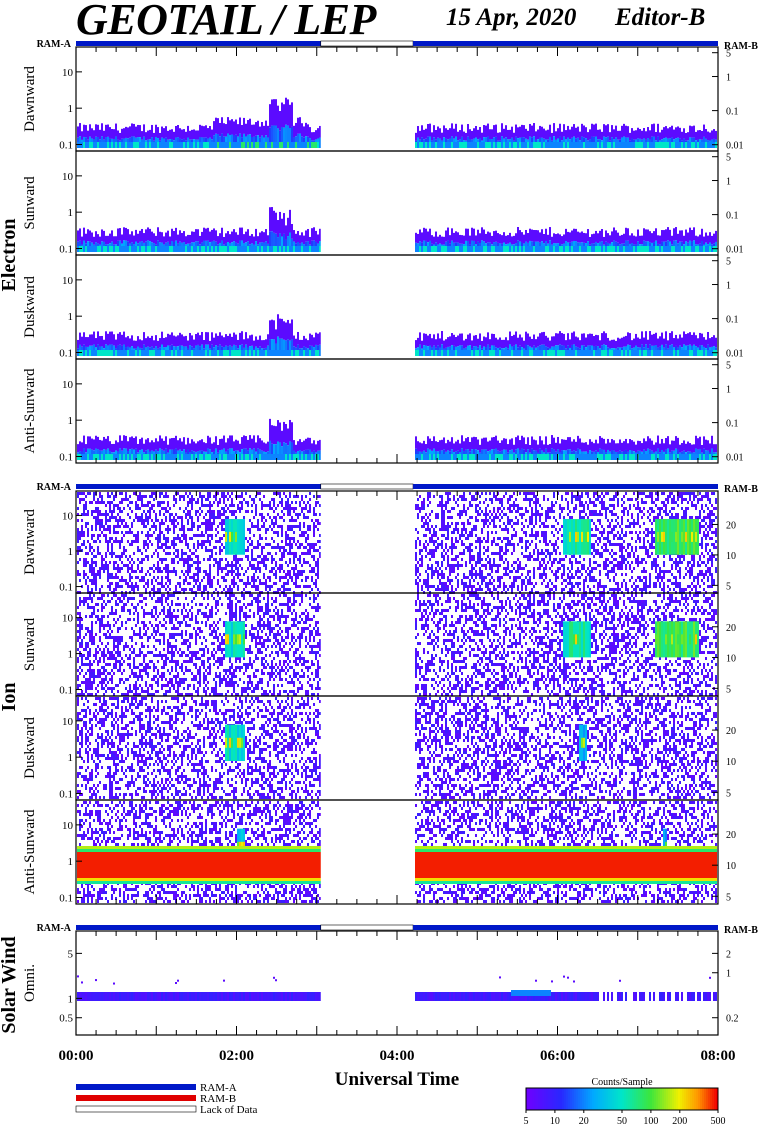  What do you see at coordinates (240, 537) in the screenshot?
I see `ion-burst-cell` at bounding box center [240, 537].